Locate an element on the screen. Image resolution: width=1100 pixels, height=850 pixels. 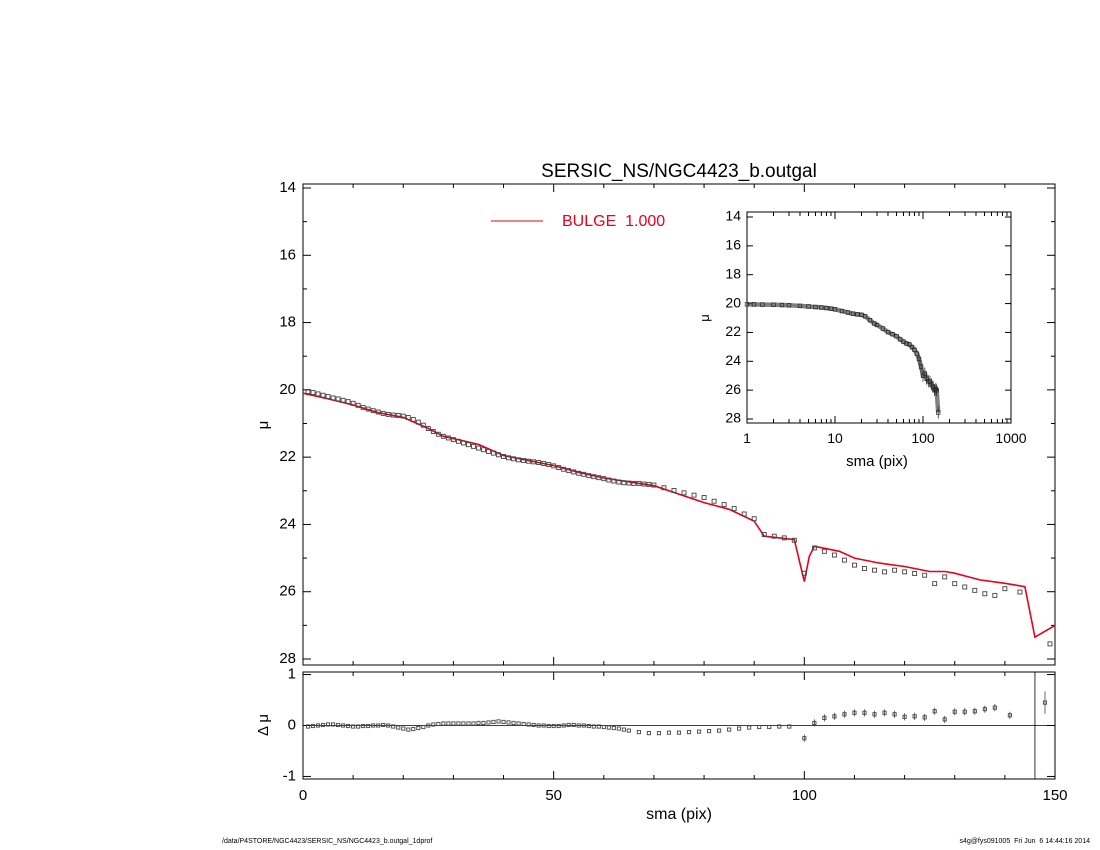
y-tick-label: -1 is located at coordinates (289, 775).